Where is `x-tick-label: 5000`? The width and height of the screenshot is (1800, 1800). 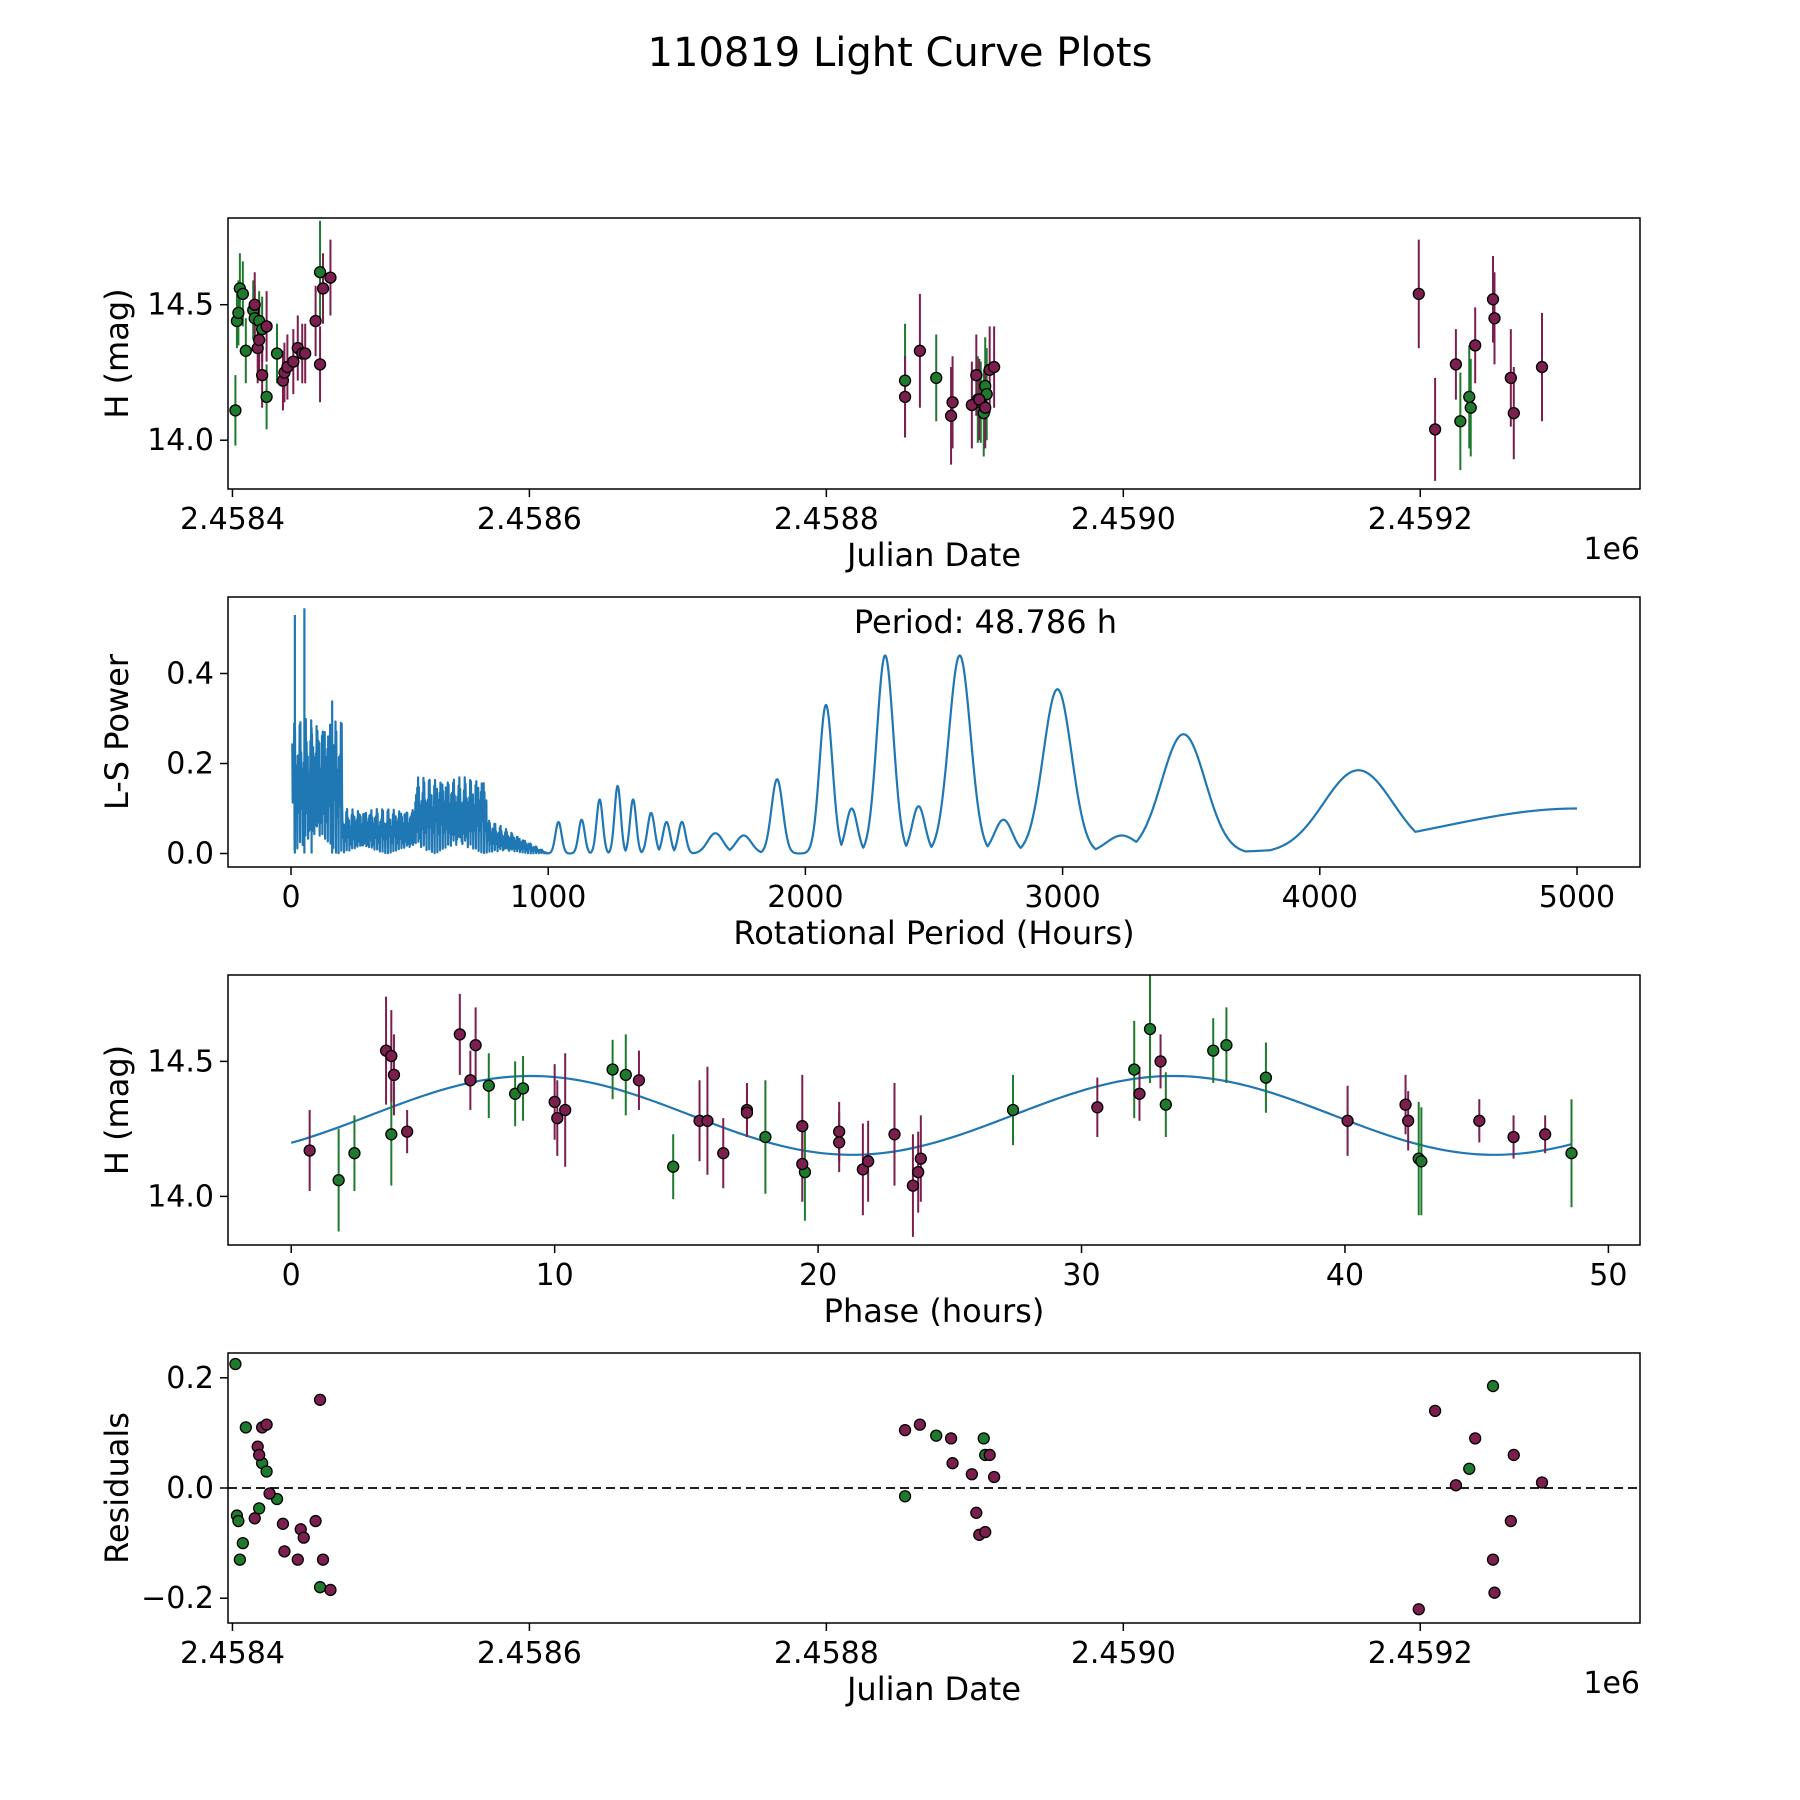 x-tick-label: 5000 is located at coordinates (1577, 897).